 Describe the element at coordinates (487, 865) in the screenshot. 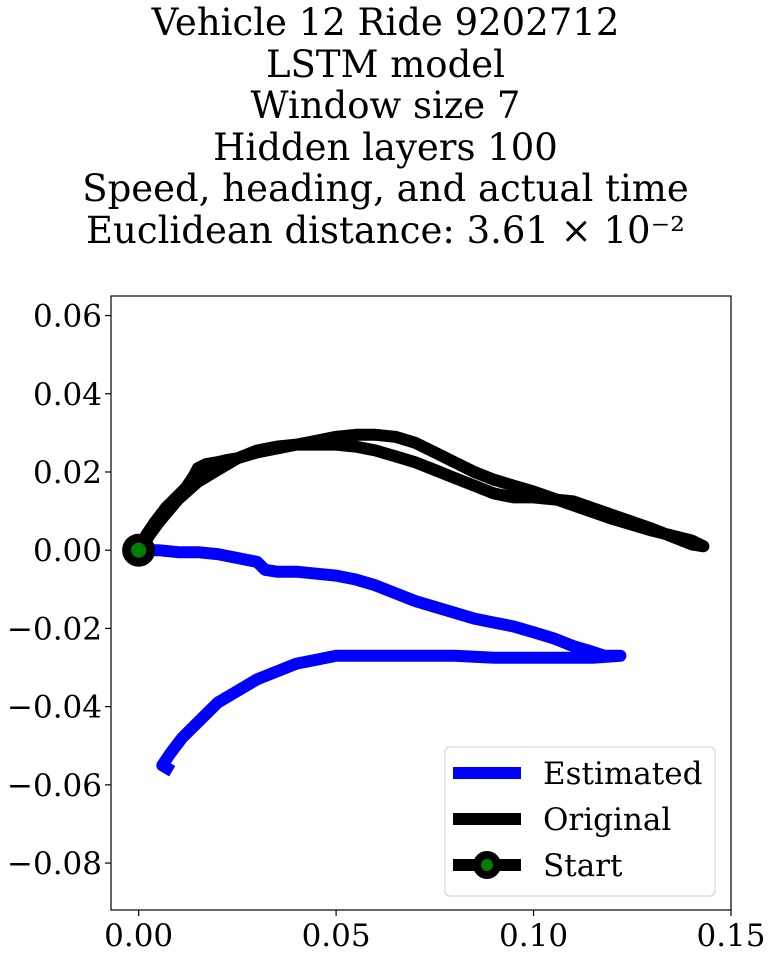

I see `legend-start-marker` at that location.